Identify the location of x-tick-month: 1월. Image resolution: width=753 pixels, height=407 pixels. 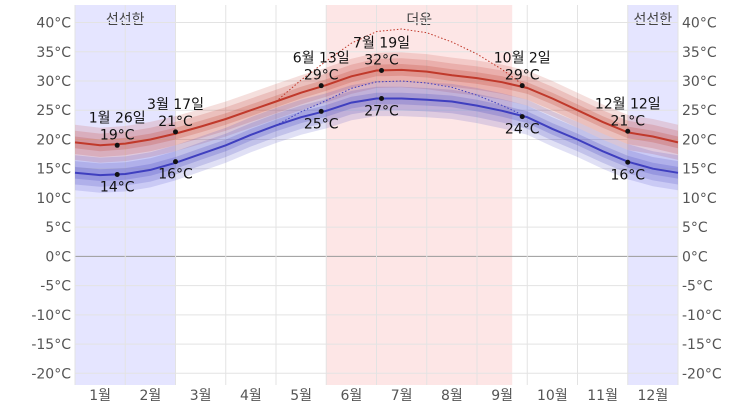
(100, 396).